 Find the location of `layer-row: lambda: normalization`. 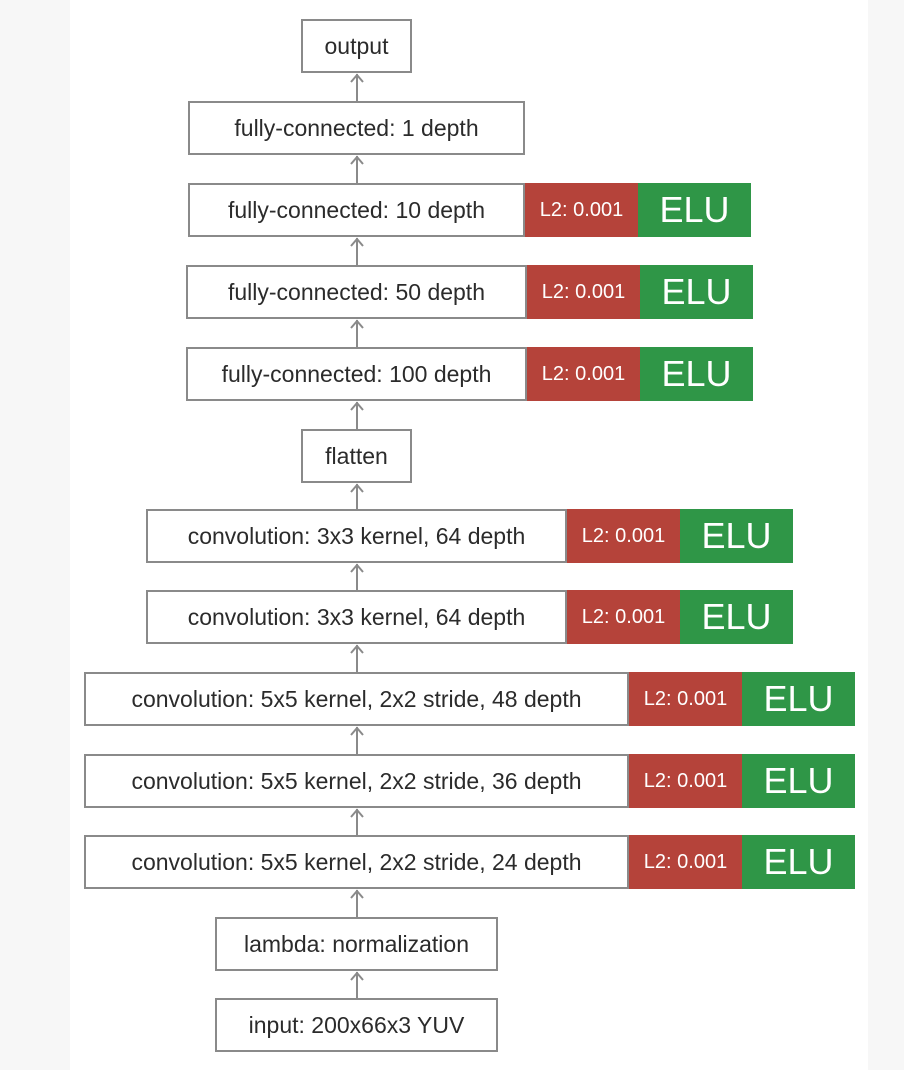

layer-row: lambda: normalization is located at coordinates (356, 944).